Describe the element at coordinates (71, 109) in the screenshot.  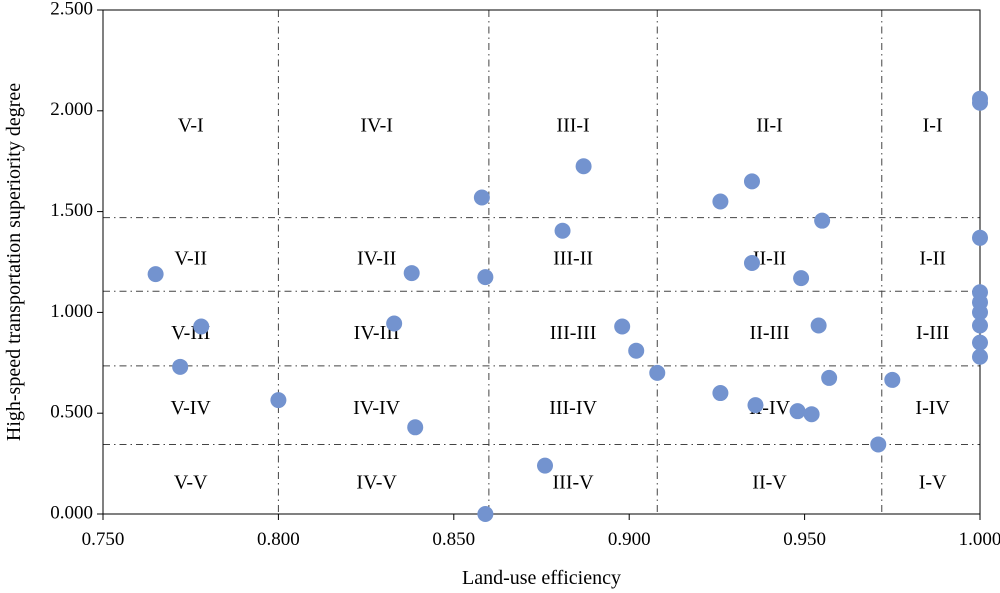
I see `y-tick-label: 2.000` at that location.